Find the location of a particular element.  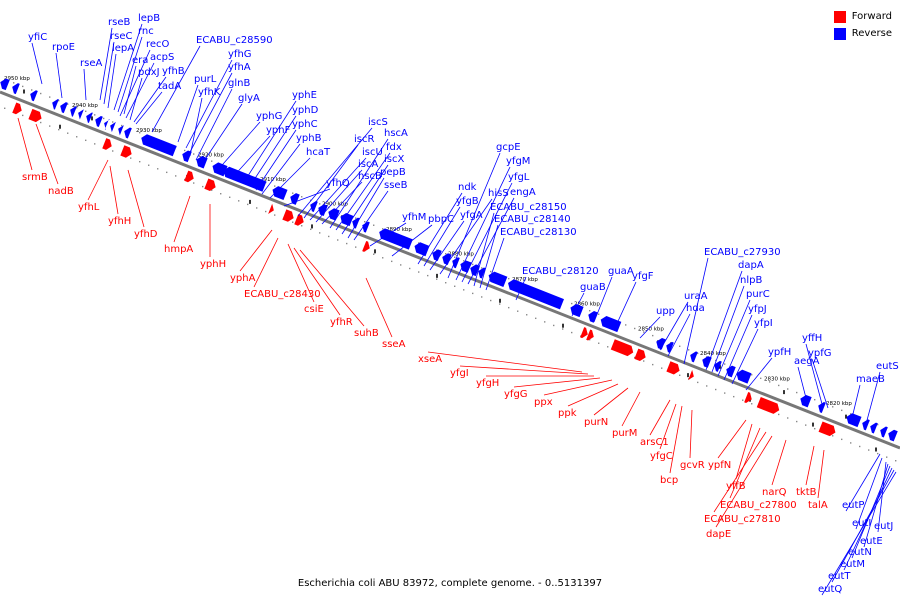

reverse-gene-label: purC is located at coordinates (758, 294).